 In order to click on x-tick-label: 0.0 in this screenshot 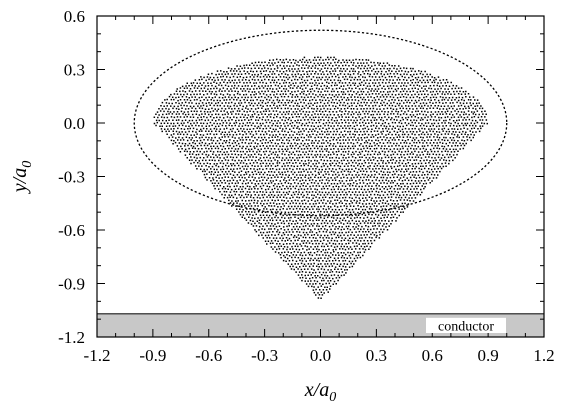, I will do `click(320, 355)`.